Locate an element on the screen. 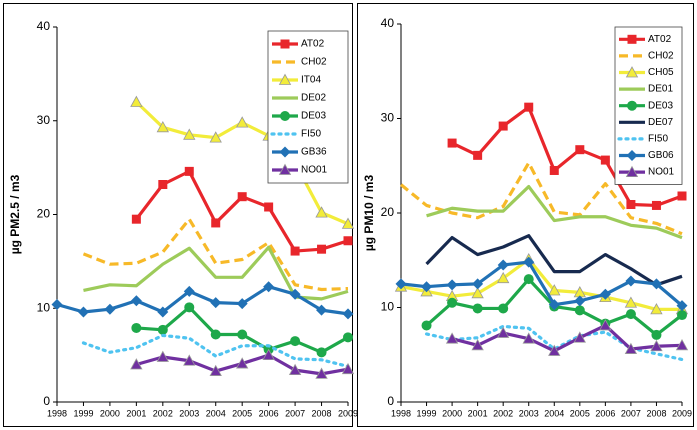 Image resolution: width=697 pixels, height=430 pixels. y-axis-label: µg PM10 / m3 is located at coordinates (369, 213).